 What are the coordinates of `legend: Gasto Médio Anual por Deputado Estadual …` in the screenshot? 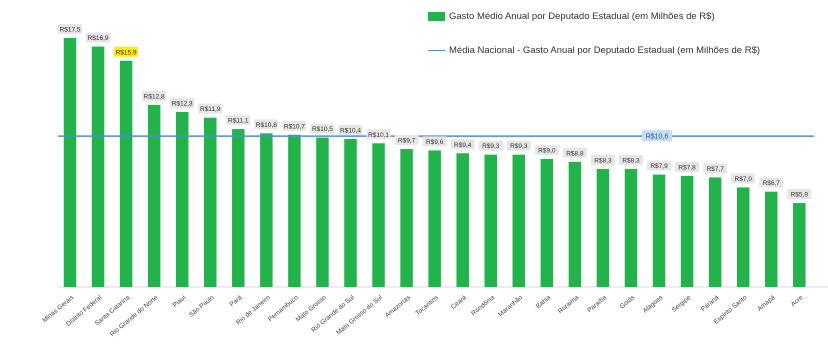 It's located at (628, 33).